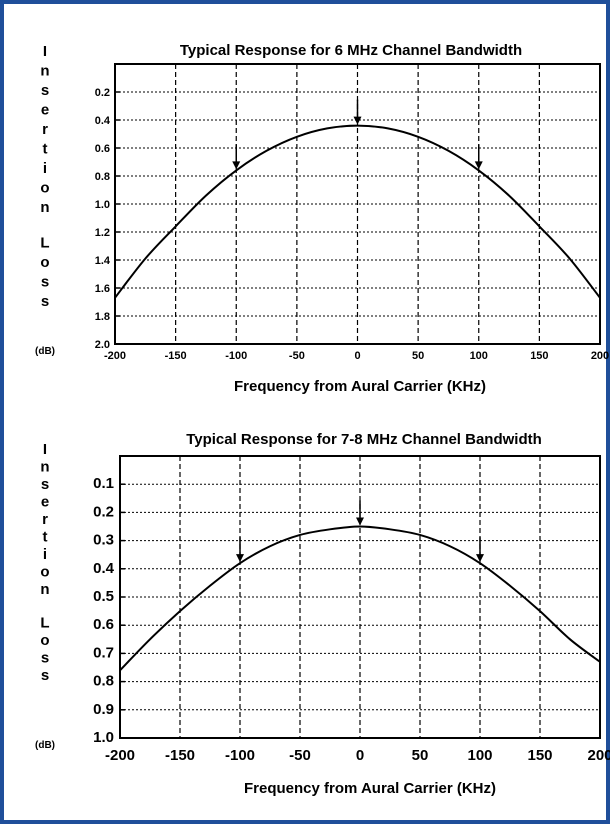 The height and width of the screenshot is (828, 610). Describe the element at coordinates (598, 755) in the screenshot. I see `chart2-xtick-label: 200` at that location.